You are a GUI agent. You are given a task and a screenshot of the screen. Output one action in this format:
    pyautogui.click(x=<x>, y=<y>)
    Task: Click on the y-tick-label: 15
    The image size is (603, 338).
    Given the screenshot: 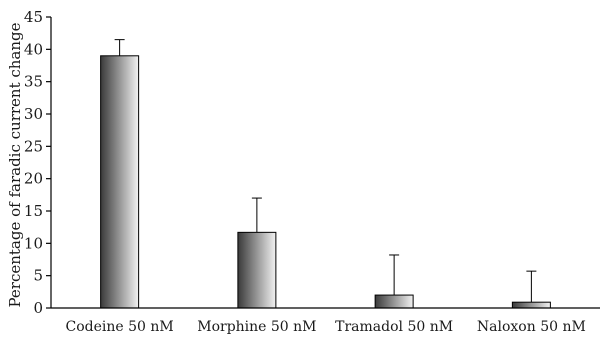 What is the action you would take?
    pyautogui.click(x=33, y=211)
    